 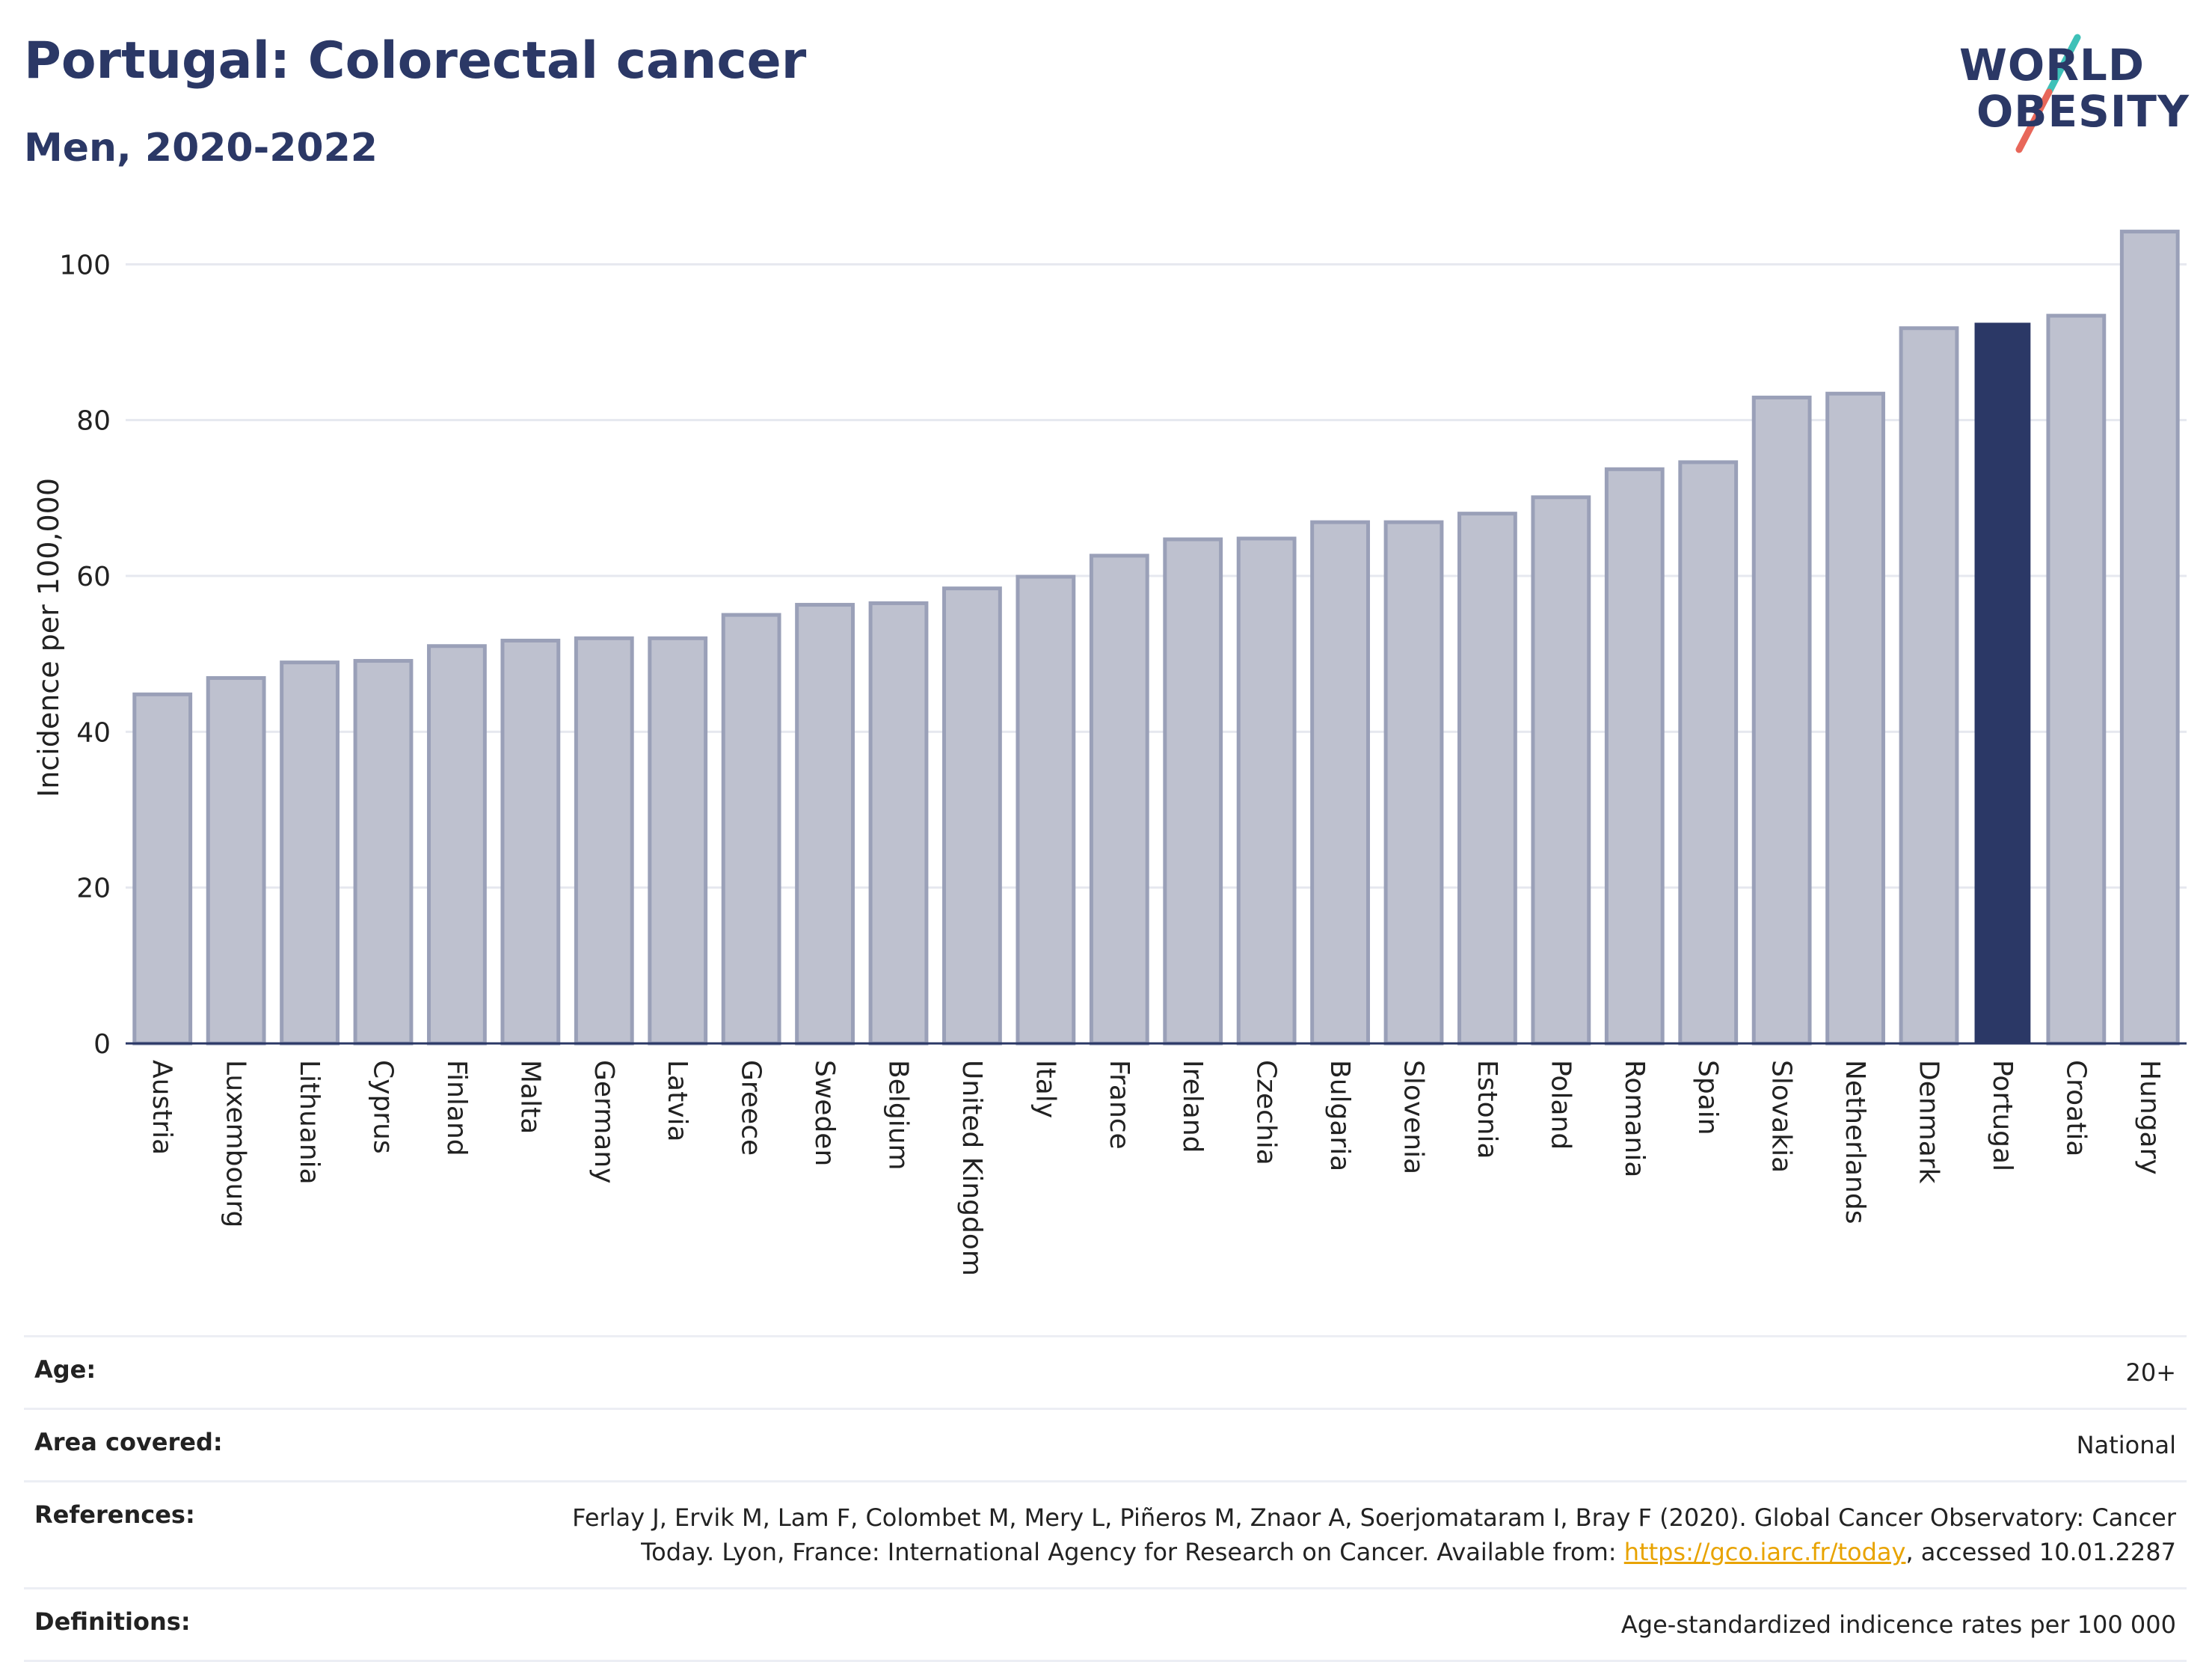 What do you see at coordinates (115, 1514) in the screenshot?
I see `references-label: References:` at bounding box center [115, 1514].